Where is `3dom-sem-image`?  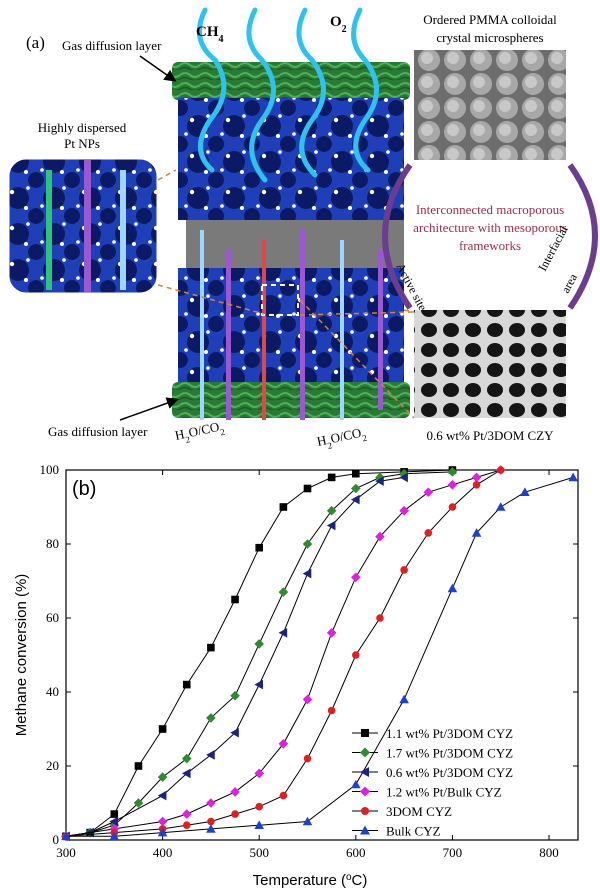 3dom-sem-image is located at coordinates (490, 364).